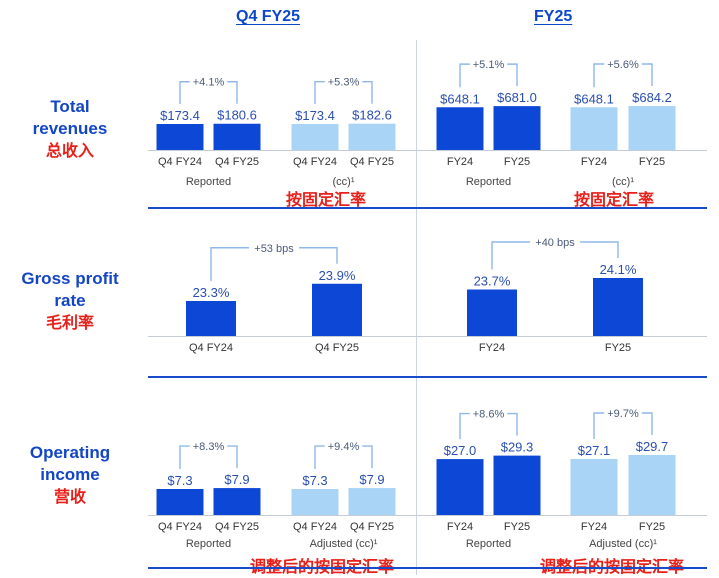 This screenshot has width=719, height=578. What do you see at coordinates (179, 480) in the screenshot?
I see `data-label-op-q4-rep-0: $7.3` at bounding box center [179, 480].